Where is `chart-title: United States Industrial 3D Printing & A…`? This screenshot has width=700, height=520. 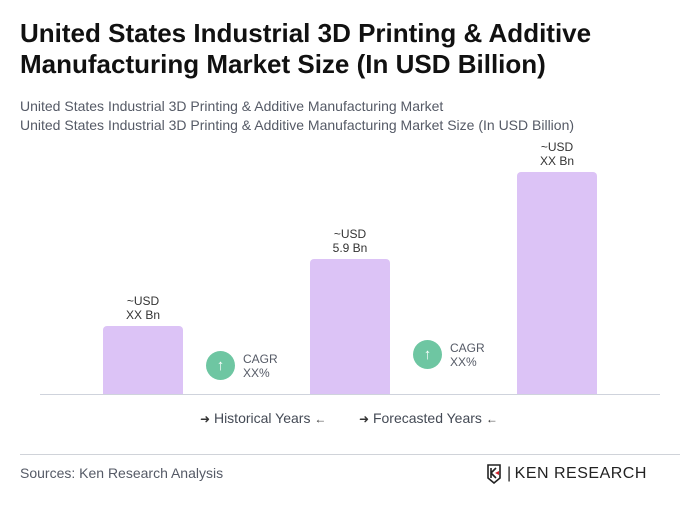
chart-title: United States Industrial 3D Printing & A… is located at coordinates (306, 48).